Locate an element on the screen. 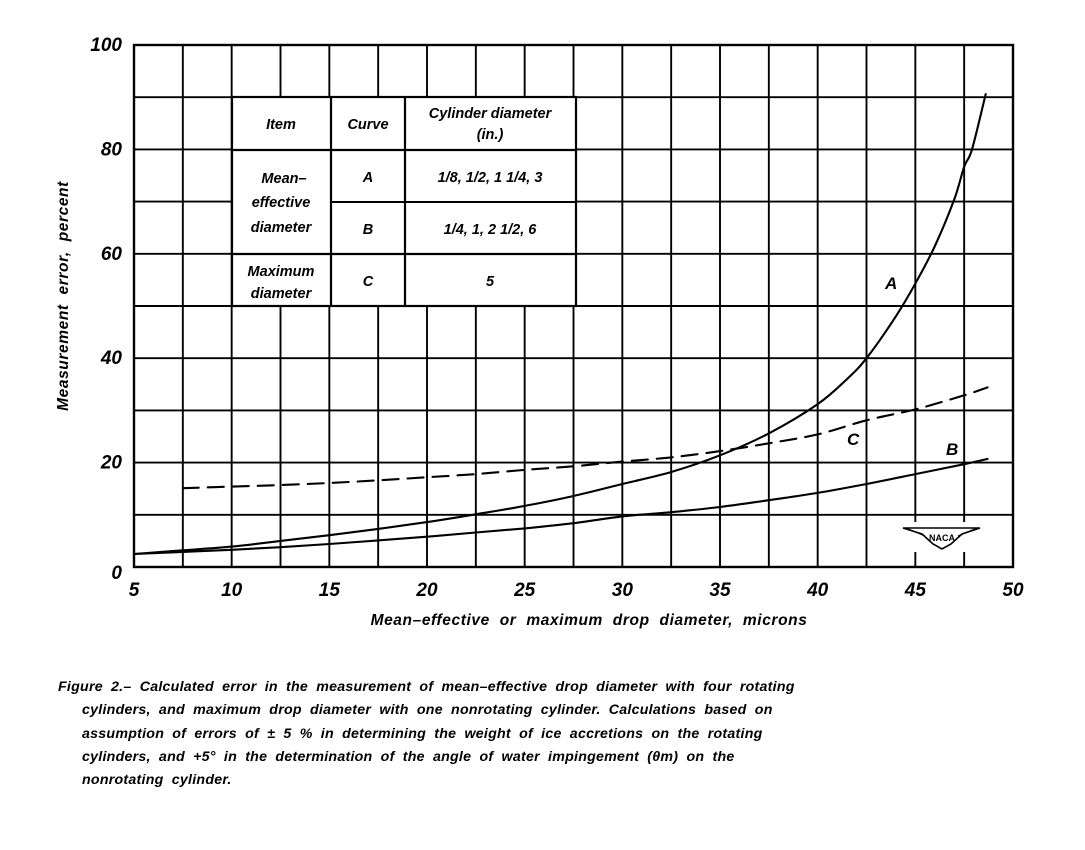 This screenshot has height=850, width=1085. naca-logo-text: NACA is located at coordinates (942, 538).